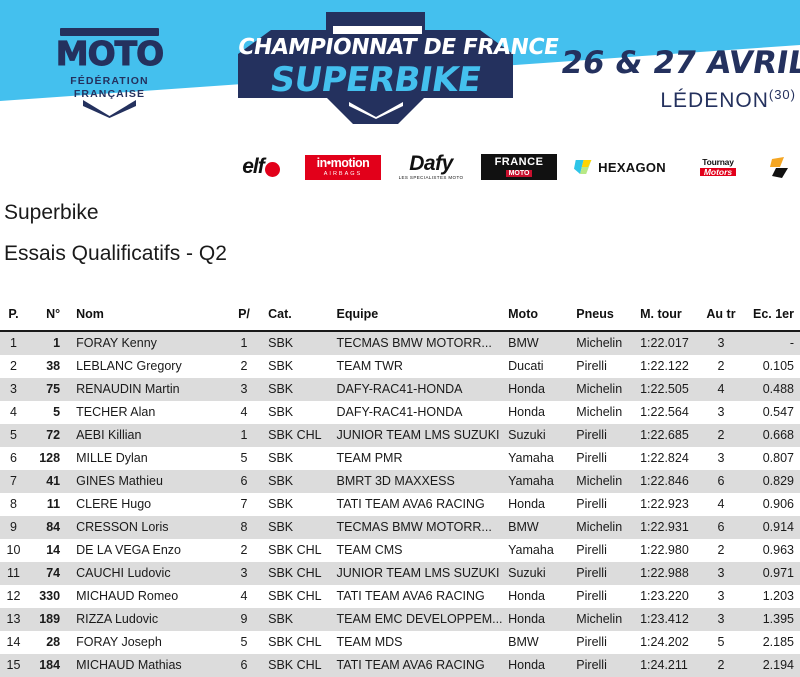 Image resolution: width=800 pixels, height=677 pixels. Describe the element at coordinates (769, 550) in the screenshot. I see `cell-gap: 0.963` at that location.